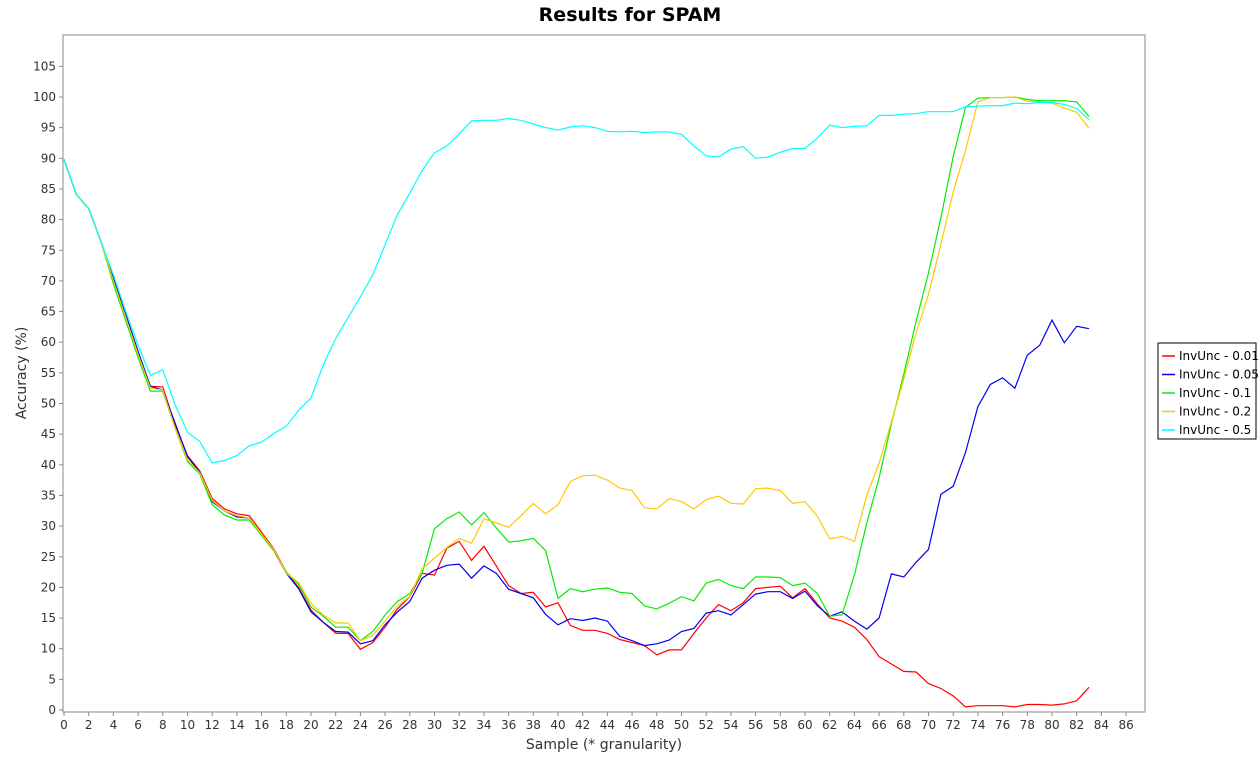 The image size is (1260, 760). What do you see at coordinates (1101, 725) in the screenshot?
I see `x-tick-label: 84` at bounding box center [1101, 725].